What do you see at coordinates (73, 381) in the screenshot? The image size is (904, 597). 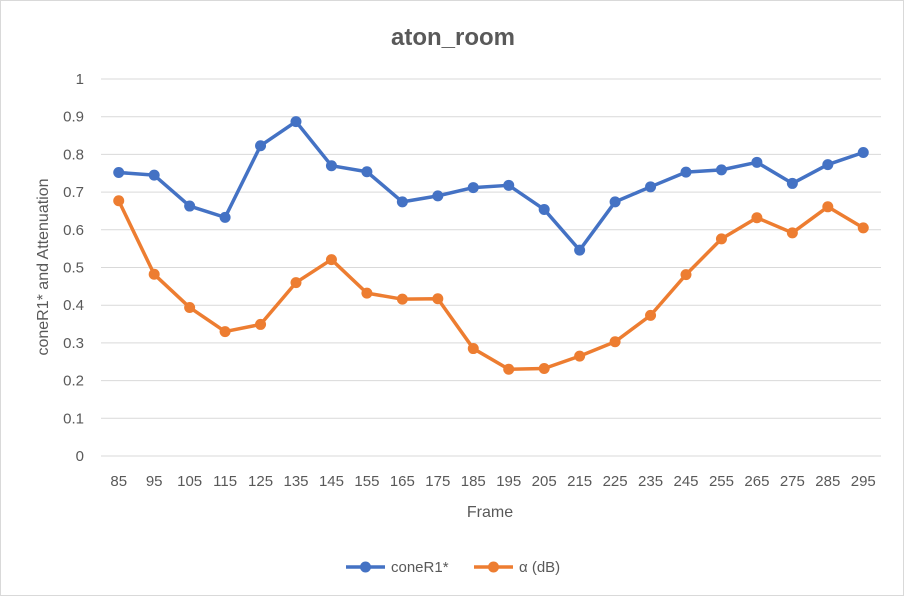 I see `y-tick-label: 0.2` at bounding box center [73, 381].